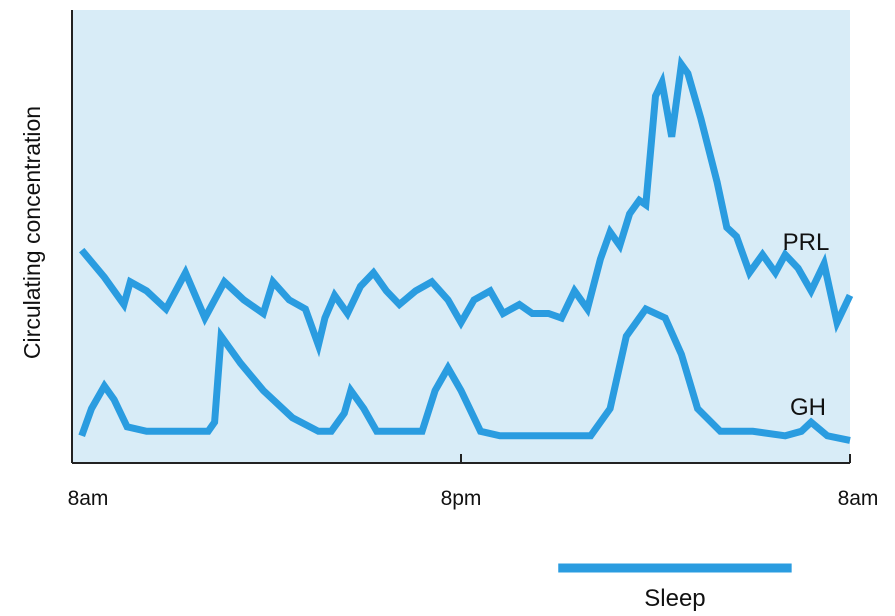  What do you see at coordinates (461, 498) in the screenshot?
I see `x-tick-label: 8pm` at bounding box center [461, 498].